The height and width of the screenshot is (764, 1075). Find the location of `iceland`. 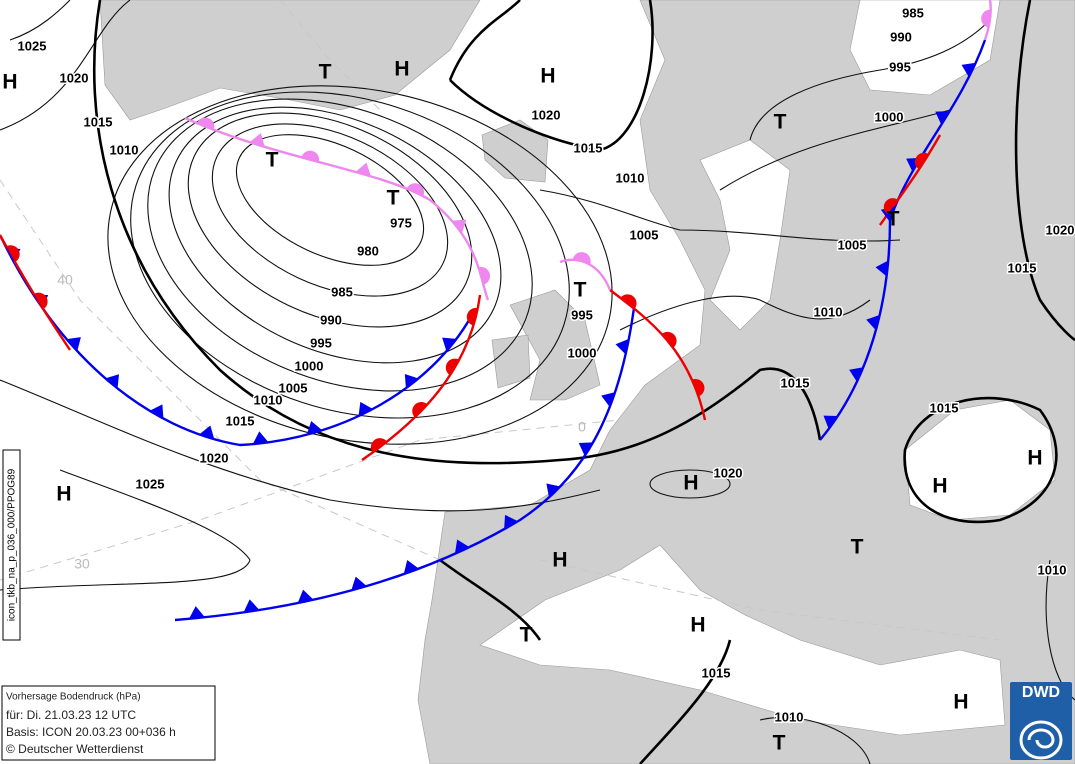

iceland is located at coordinates (515, 151).